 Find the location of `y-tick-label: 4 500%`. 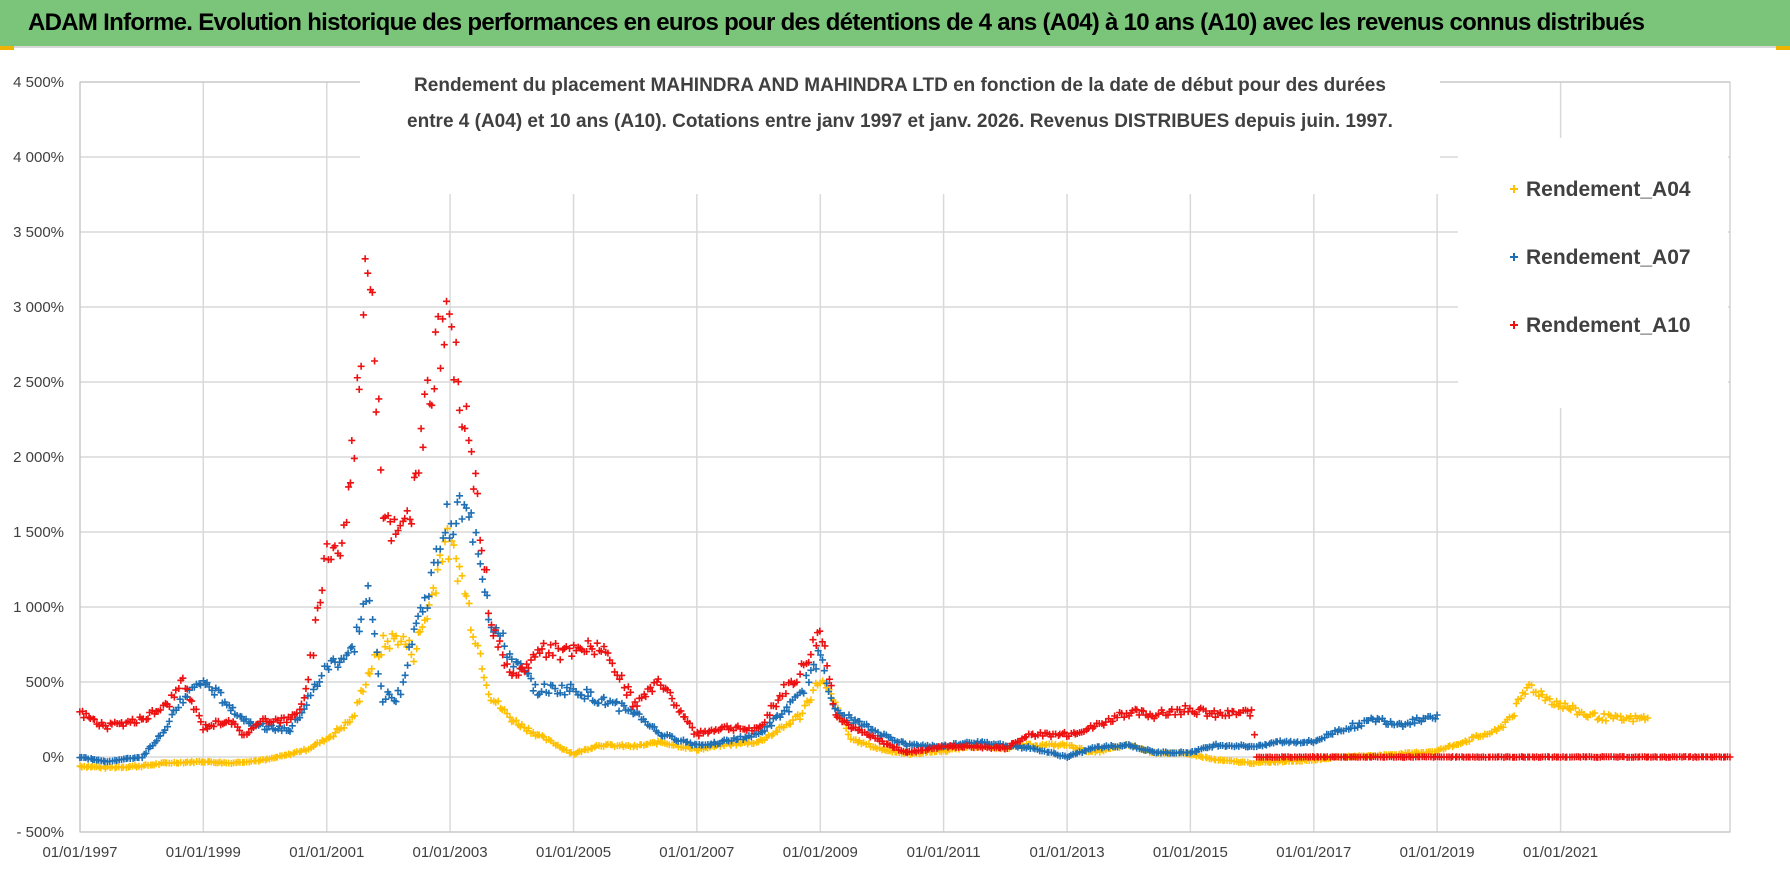

y-tick-label: 4 500% is located at coordinates (38, 82).